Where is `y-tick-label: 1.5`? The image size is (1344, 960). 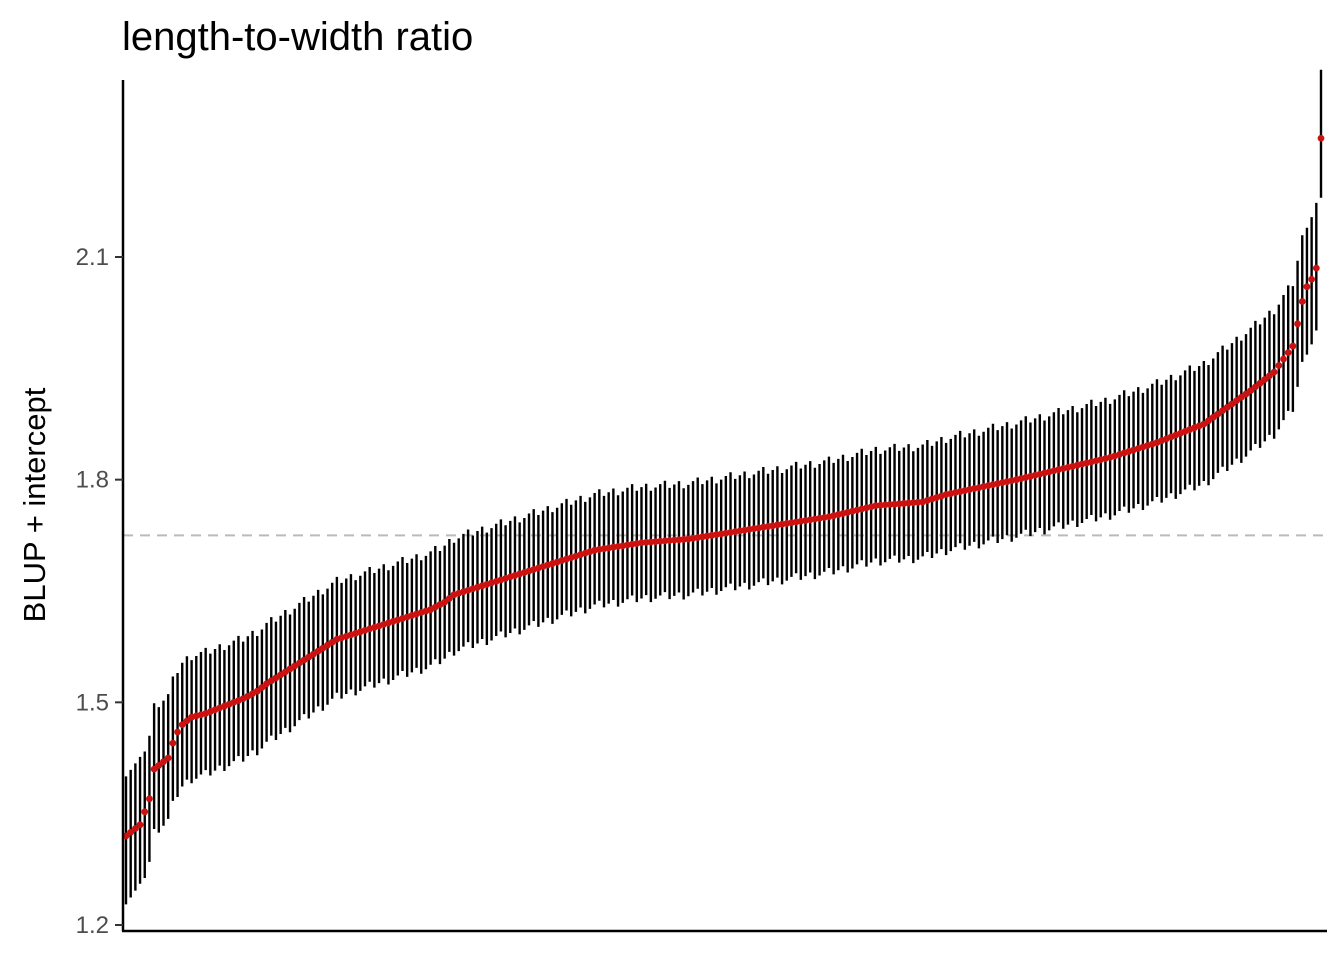
y-tick-label: 1.5 is located at coordinates (92, 702).